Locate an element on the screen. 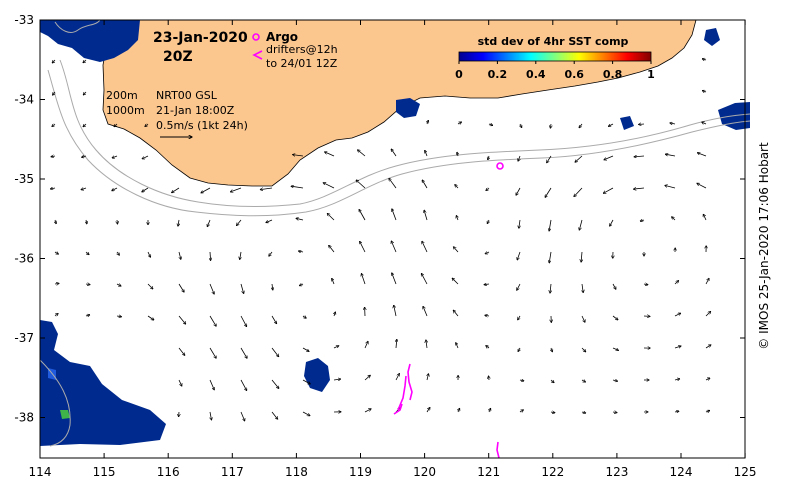 The width and height of the screenshot is (790, 492). latitude-tick-label: -36 is located at coordinates (24, 259).